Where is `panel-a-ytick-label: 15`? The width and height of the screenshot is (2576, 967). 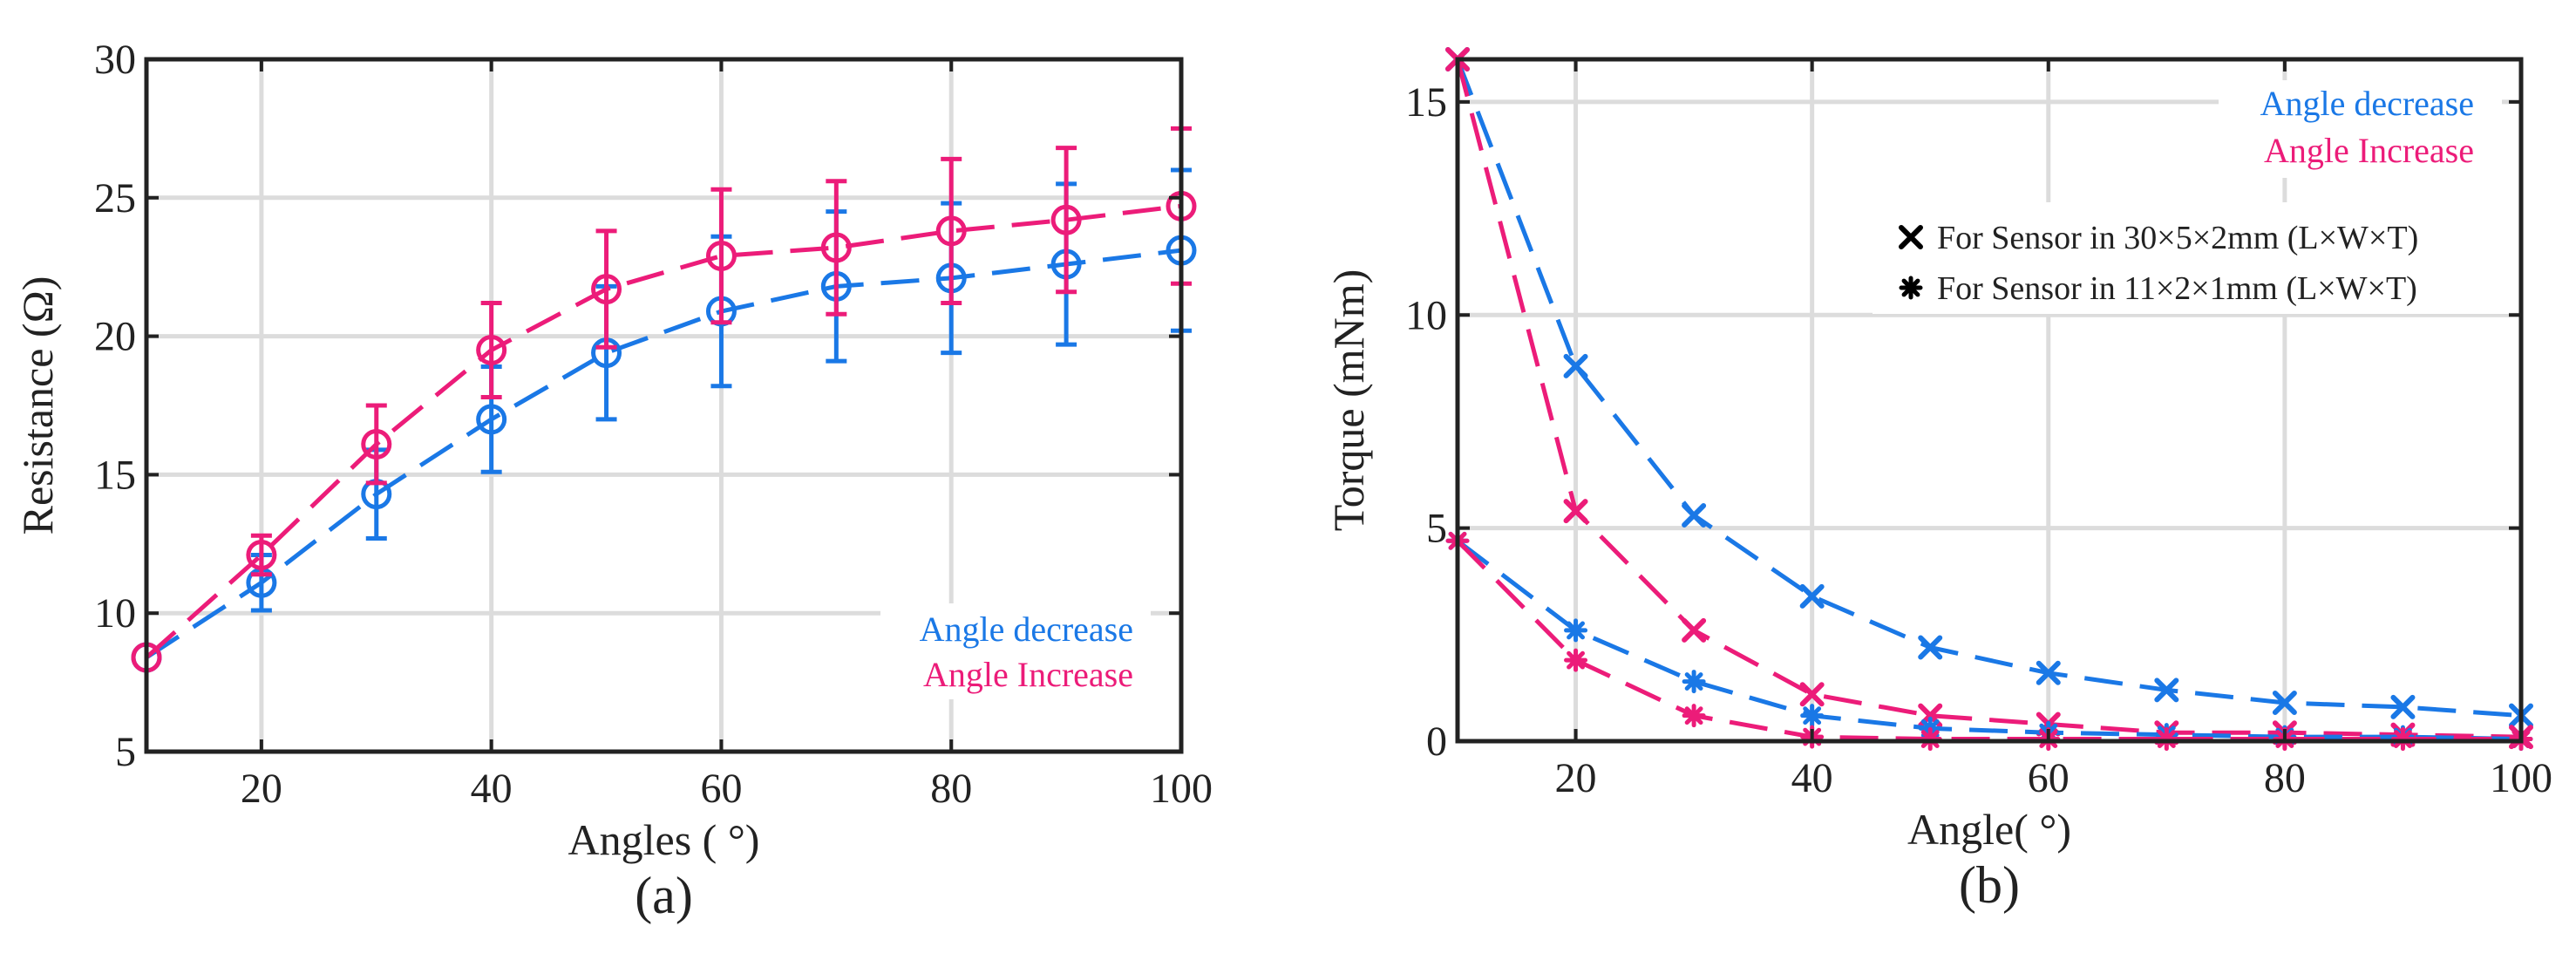
panel-a-ytick-label: 15 is located at coordinates (115, 475).